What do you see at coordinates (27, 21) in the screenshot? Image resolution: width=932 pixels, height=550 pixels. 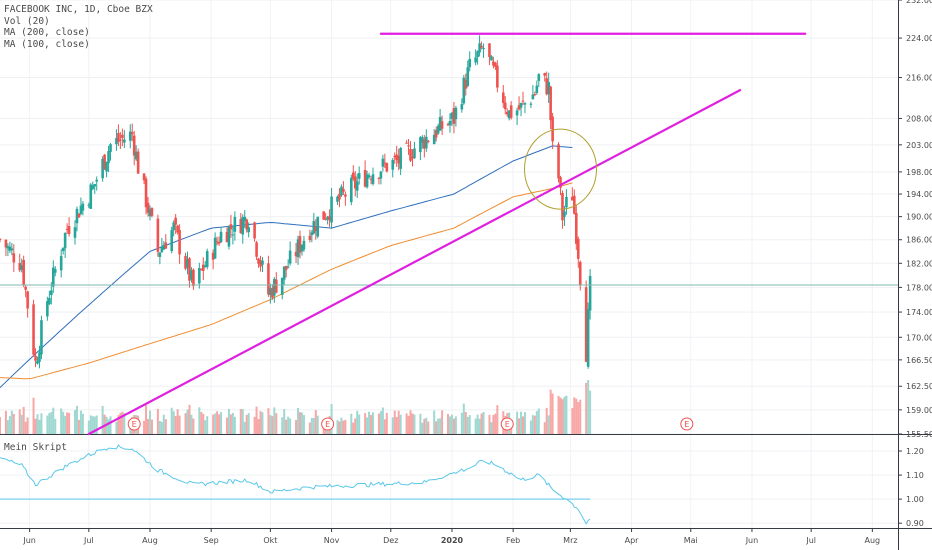 I see `legend-volume: Vol (20)` at bounding box center [27, 21].